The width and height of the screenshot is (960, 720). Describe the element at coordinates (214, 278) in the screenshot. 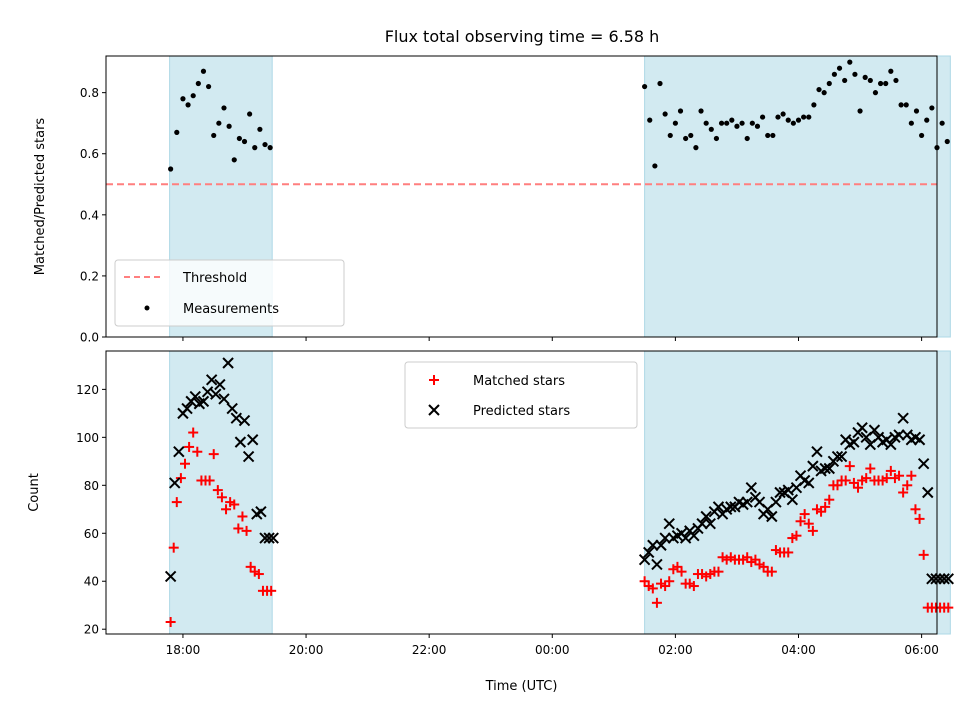

I see `legend-threshold-label: Threshold` at that location.